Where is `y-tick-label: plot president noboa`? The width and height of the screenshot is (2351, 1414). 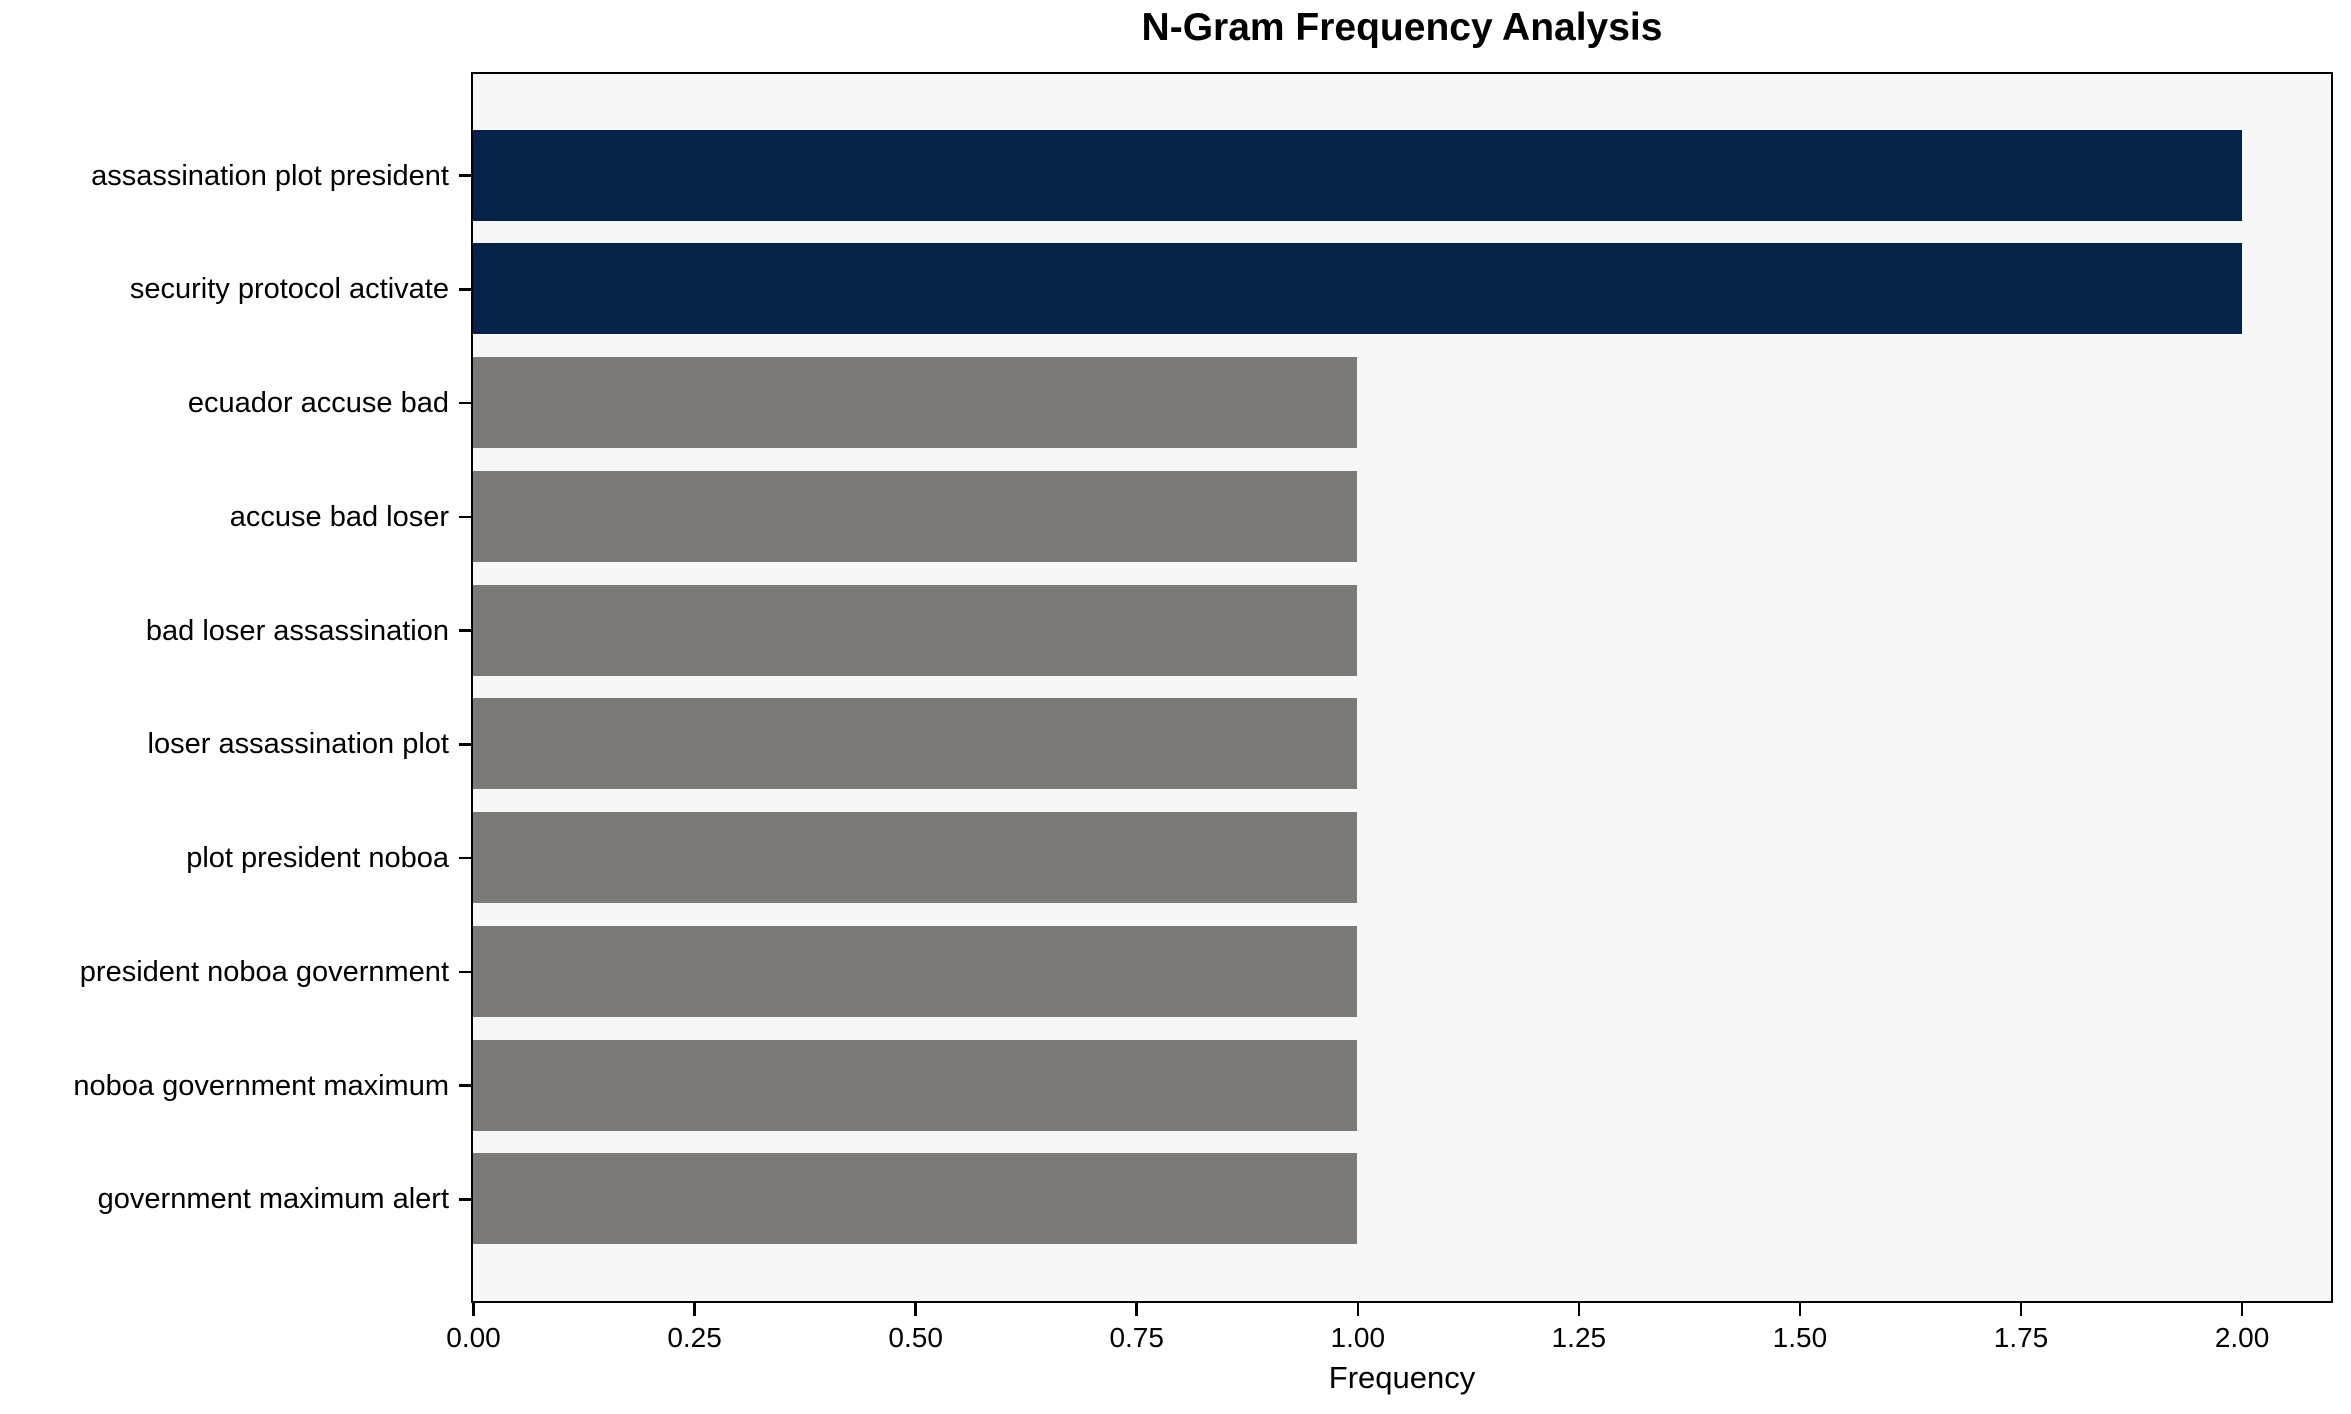 y-tick-label: plot president noboa is located at coordinates (317, 858).